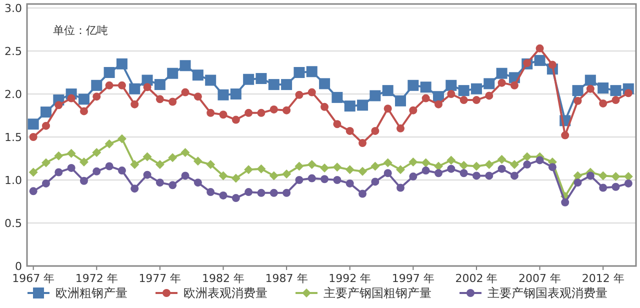 This screenshot has height=308, width=640. I want to click on x-tick-label: 1987 年, so click(286, 278).